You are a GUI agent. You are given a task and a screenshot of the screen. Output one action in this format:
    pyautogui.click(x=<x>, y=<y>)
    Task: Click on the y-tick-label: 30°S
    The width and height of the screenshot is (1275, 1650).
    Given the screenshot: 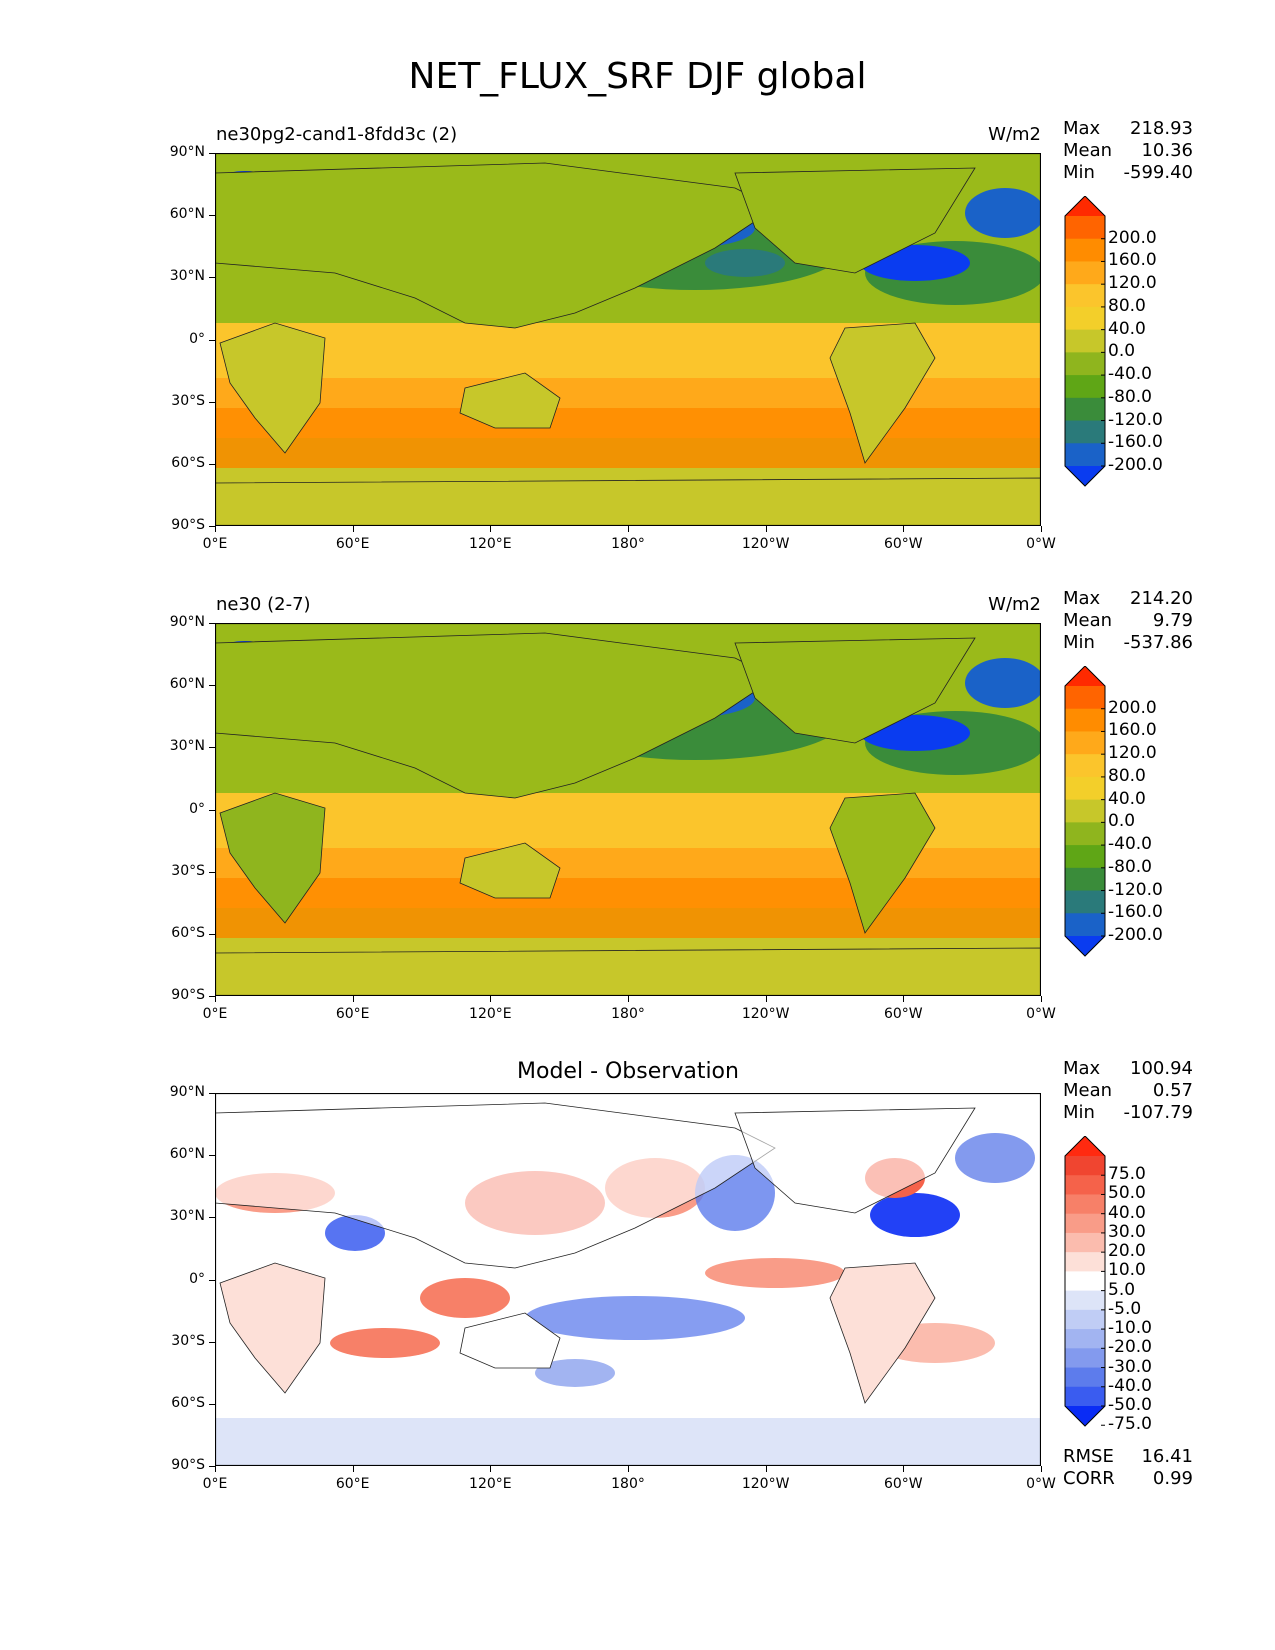 What is the action you would take?
    pyautogui.click(x=188, y=870)
    